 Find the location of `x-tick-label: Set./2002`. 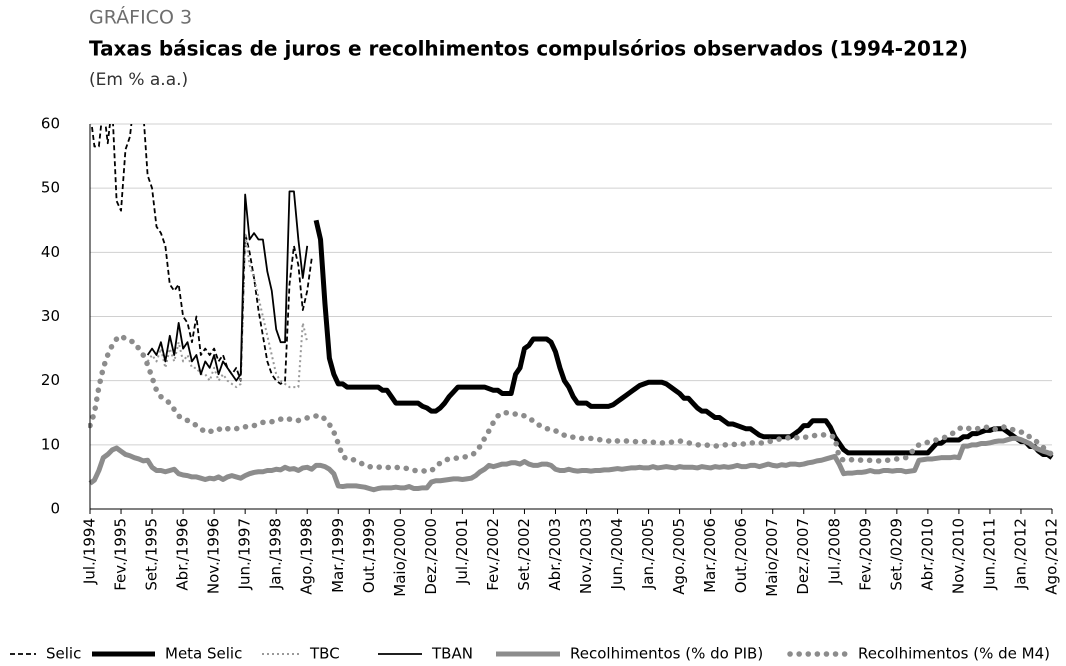

x-tick-label: Set./2002 is located at coordinates (524, 554).